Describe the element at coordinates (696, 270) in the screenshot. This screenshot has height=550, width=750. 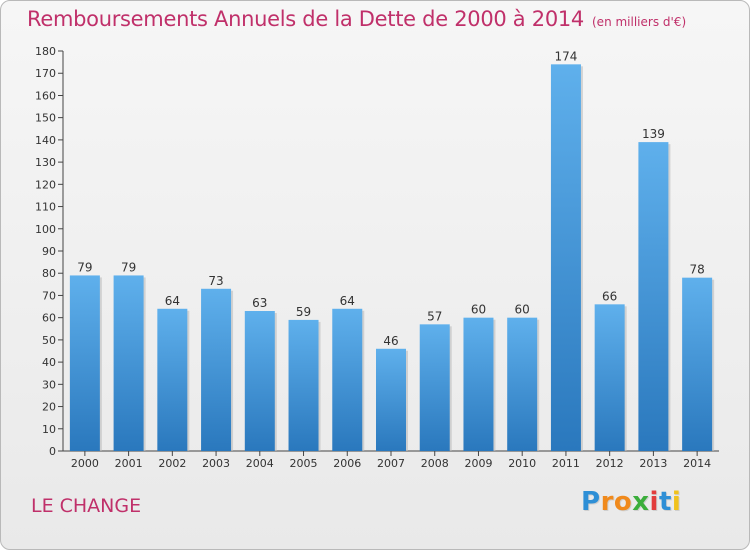
I see `bar-value-label: 78` at that location.